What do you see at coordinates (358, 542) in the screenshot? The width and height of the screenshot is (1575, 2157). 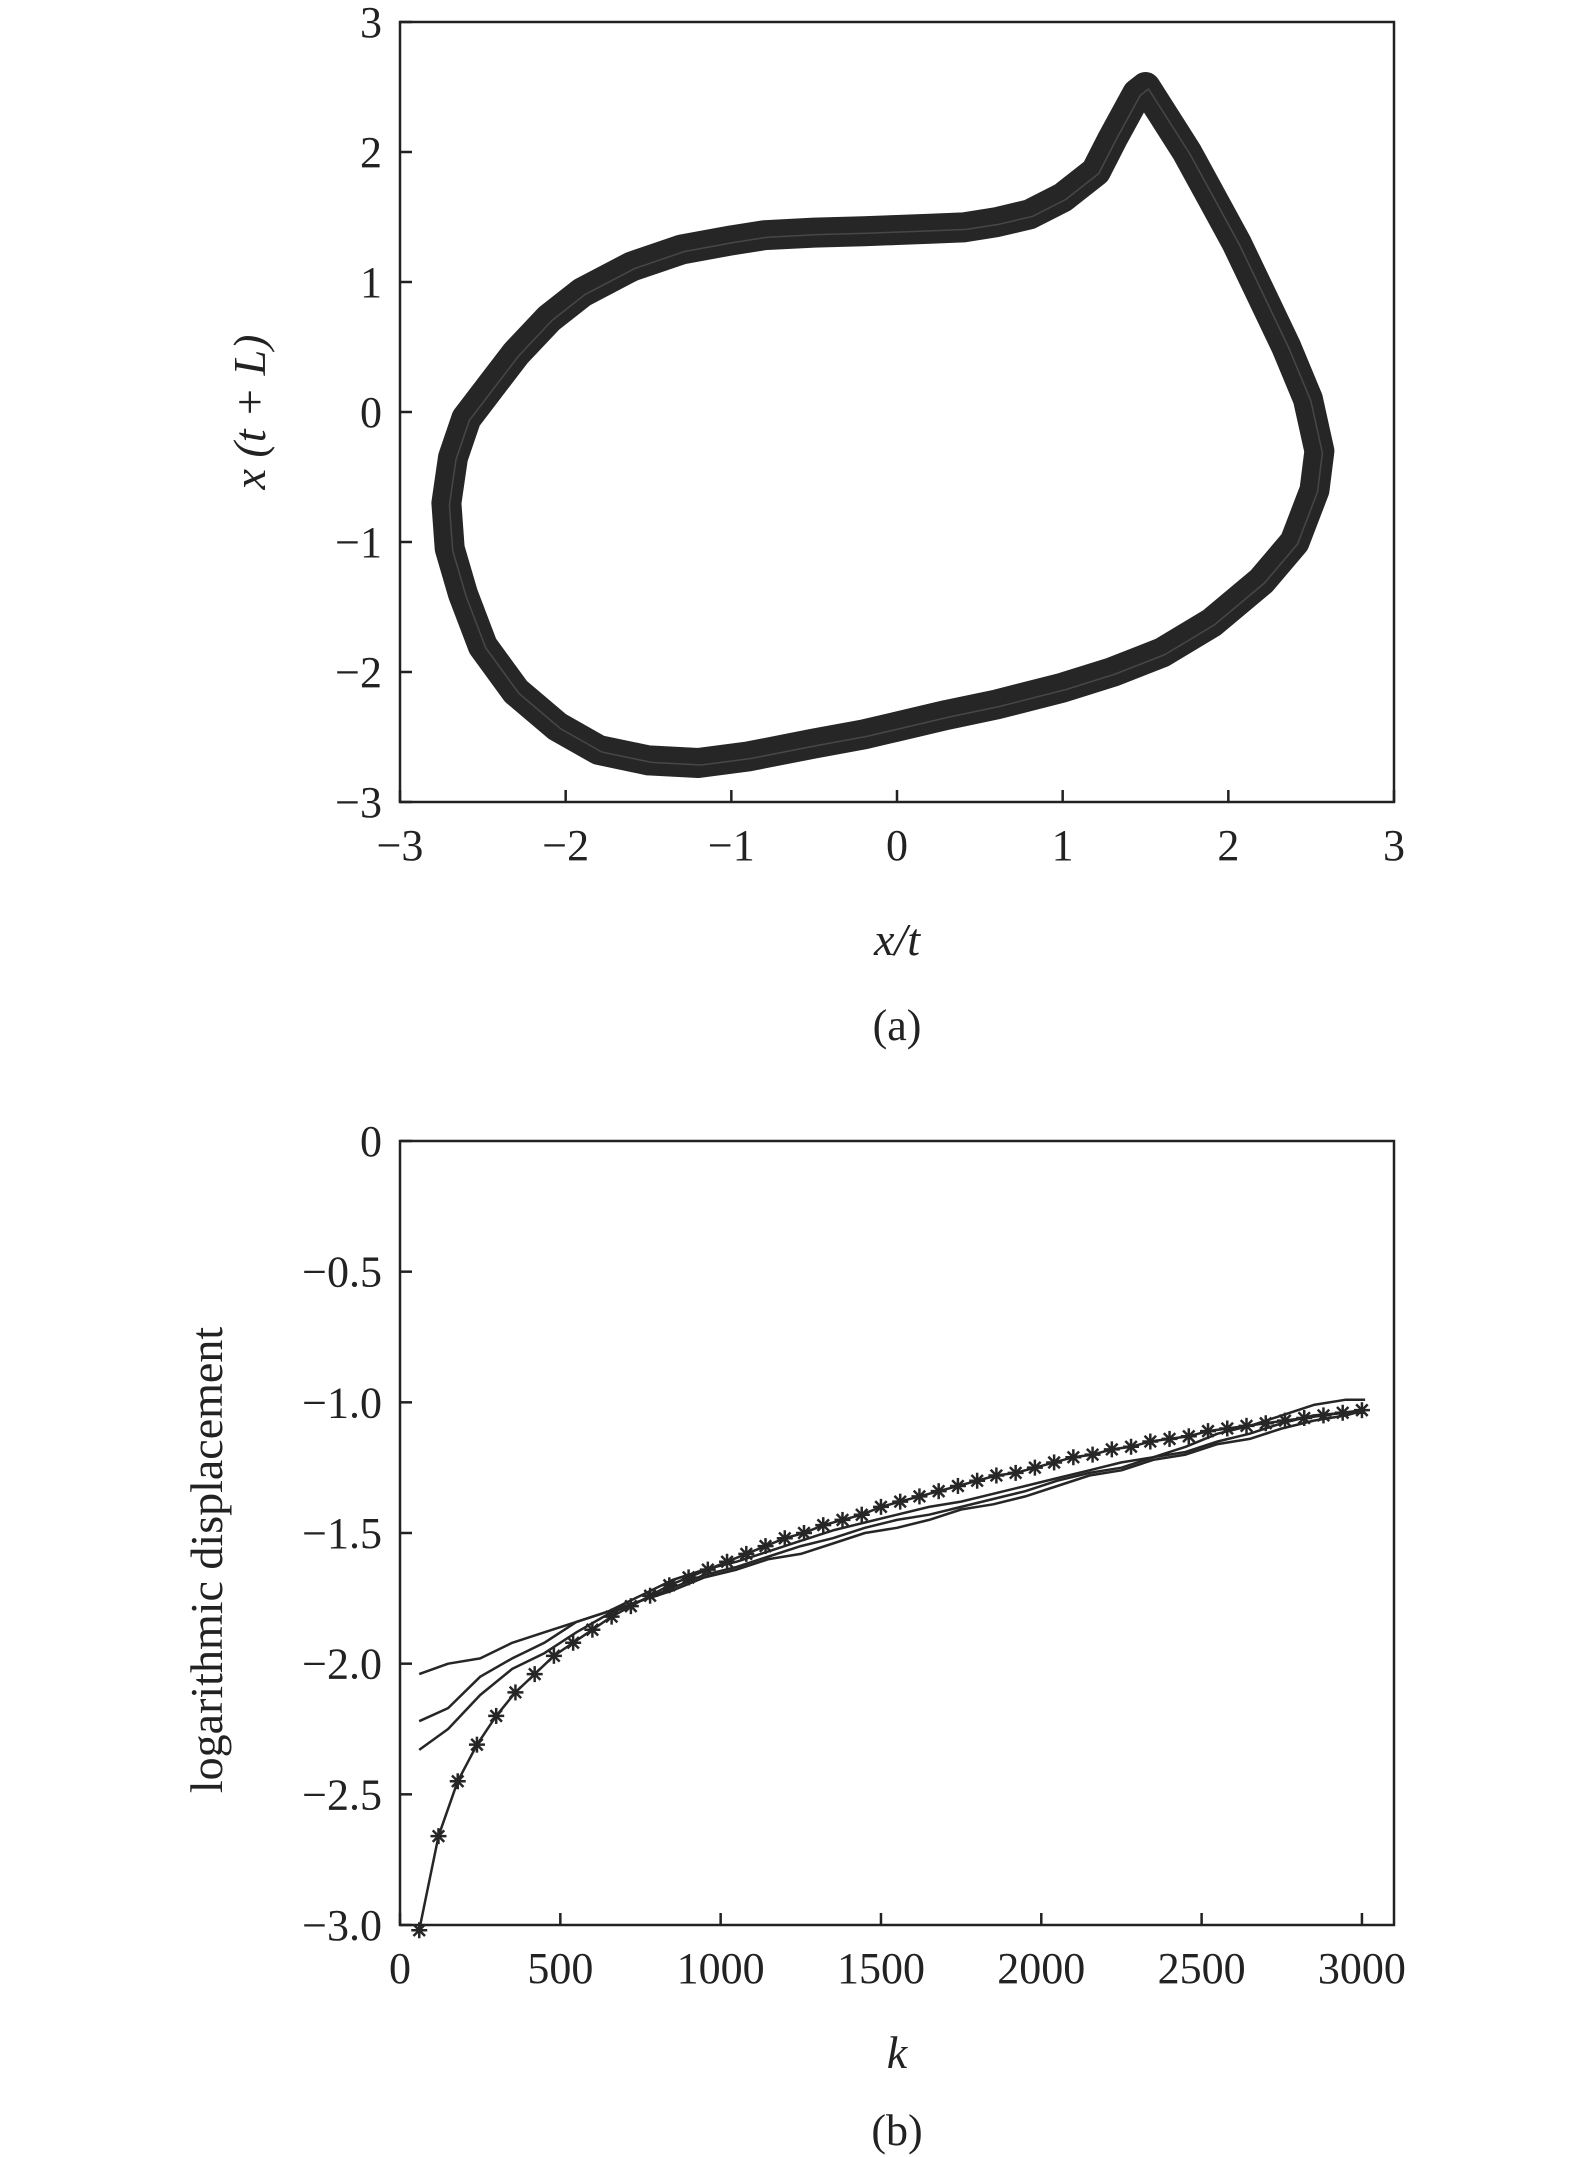 I see `y-tick-label: −1` at bounding box center [358, 542].